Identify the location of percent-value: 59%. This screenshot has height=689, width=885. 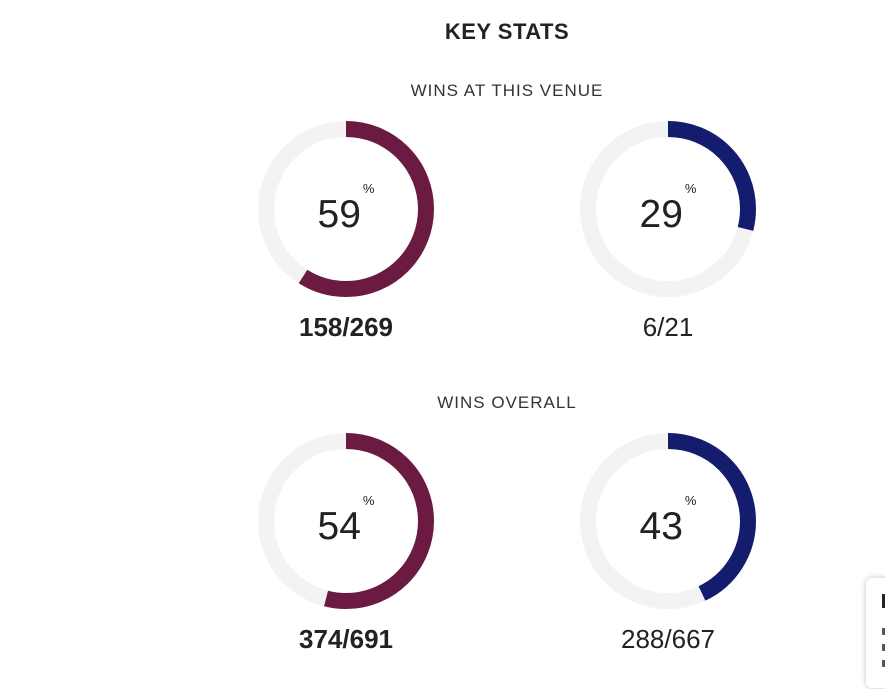
(346, 208).